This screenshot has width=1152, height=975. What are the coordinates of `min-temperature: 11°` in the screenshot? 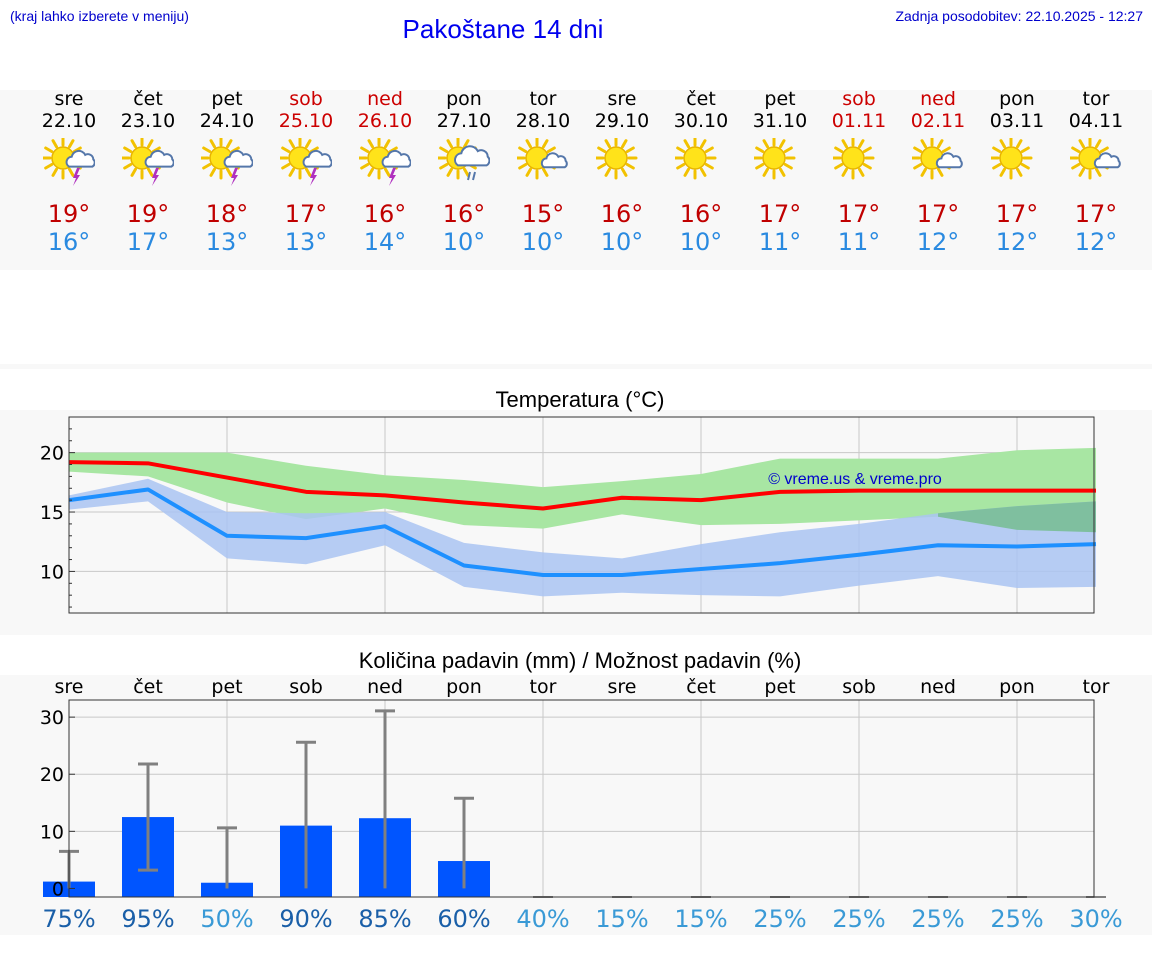 It's located at (780, 242).